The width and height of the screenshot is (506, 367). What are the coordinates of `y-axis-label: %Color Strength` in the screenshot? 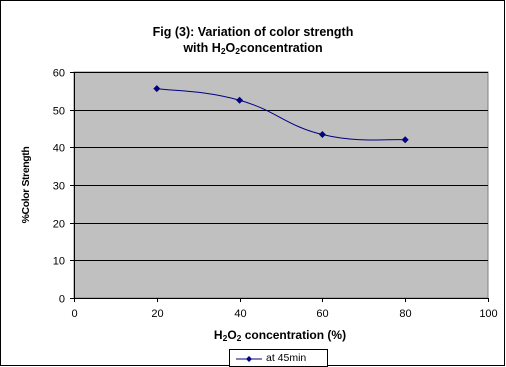 It's located at (26, 185).